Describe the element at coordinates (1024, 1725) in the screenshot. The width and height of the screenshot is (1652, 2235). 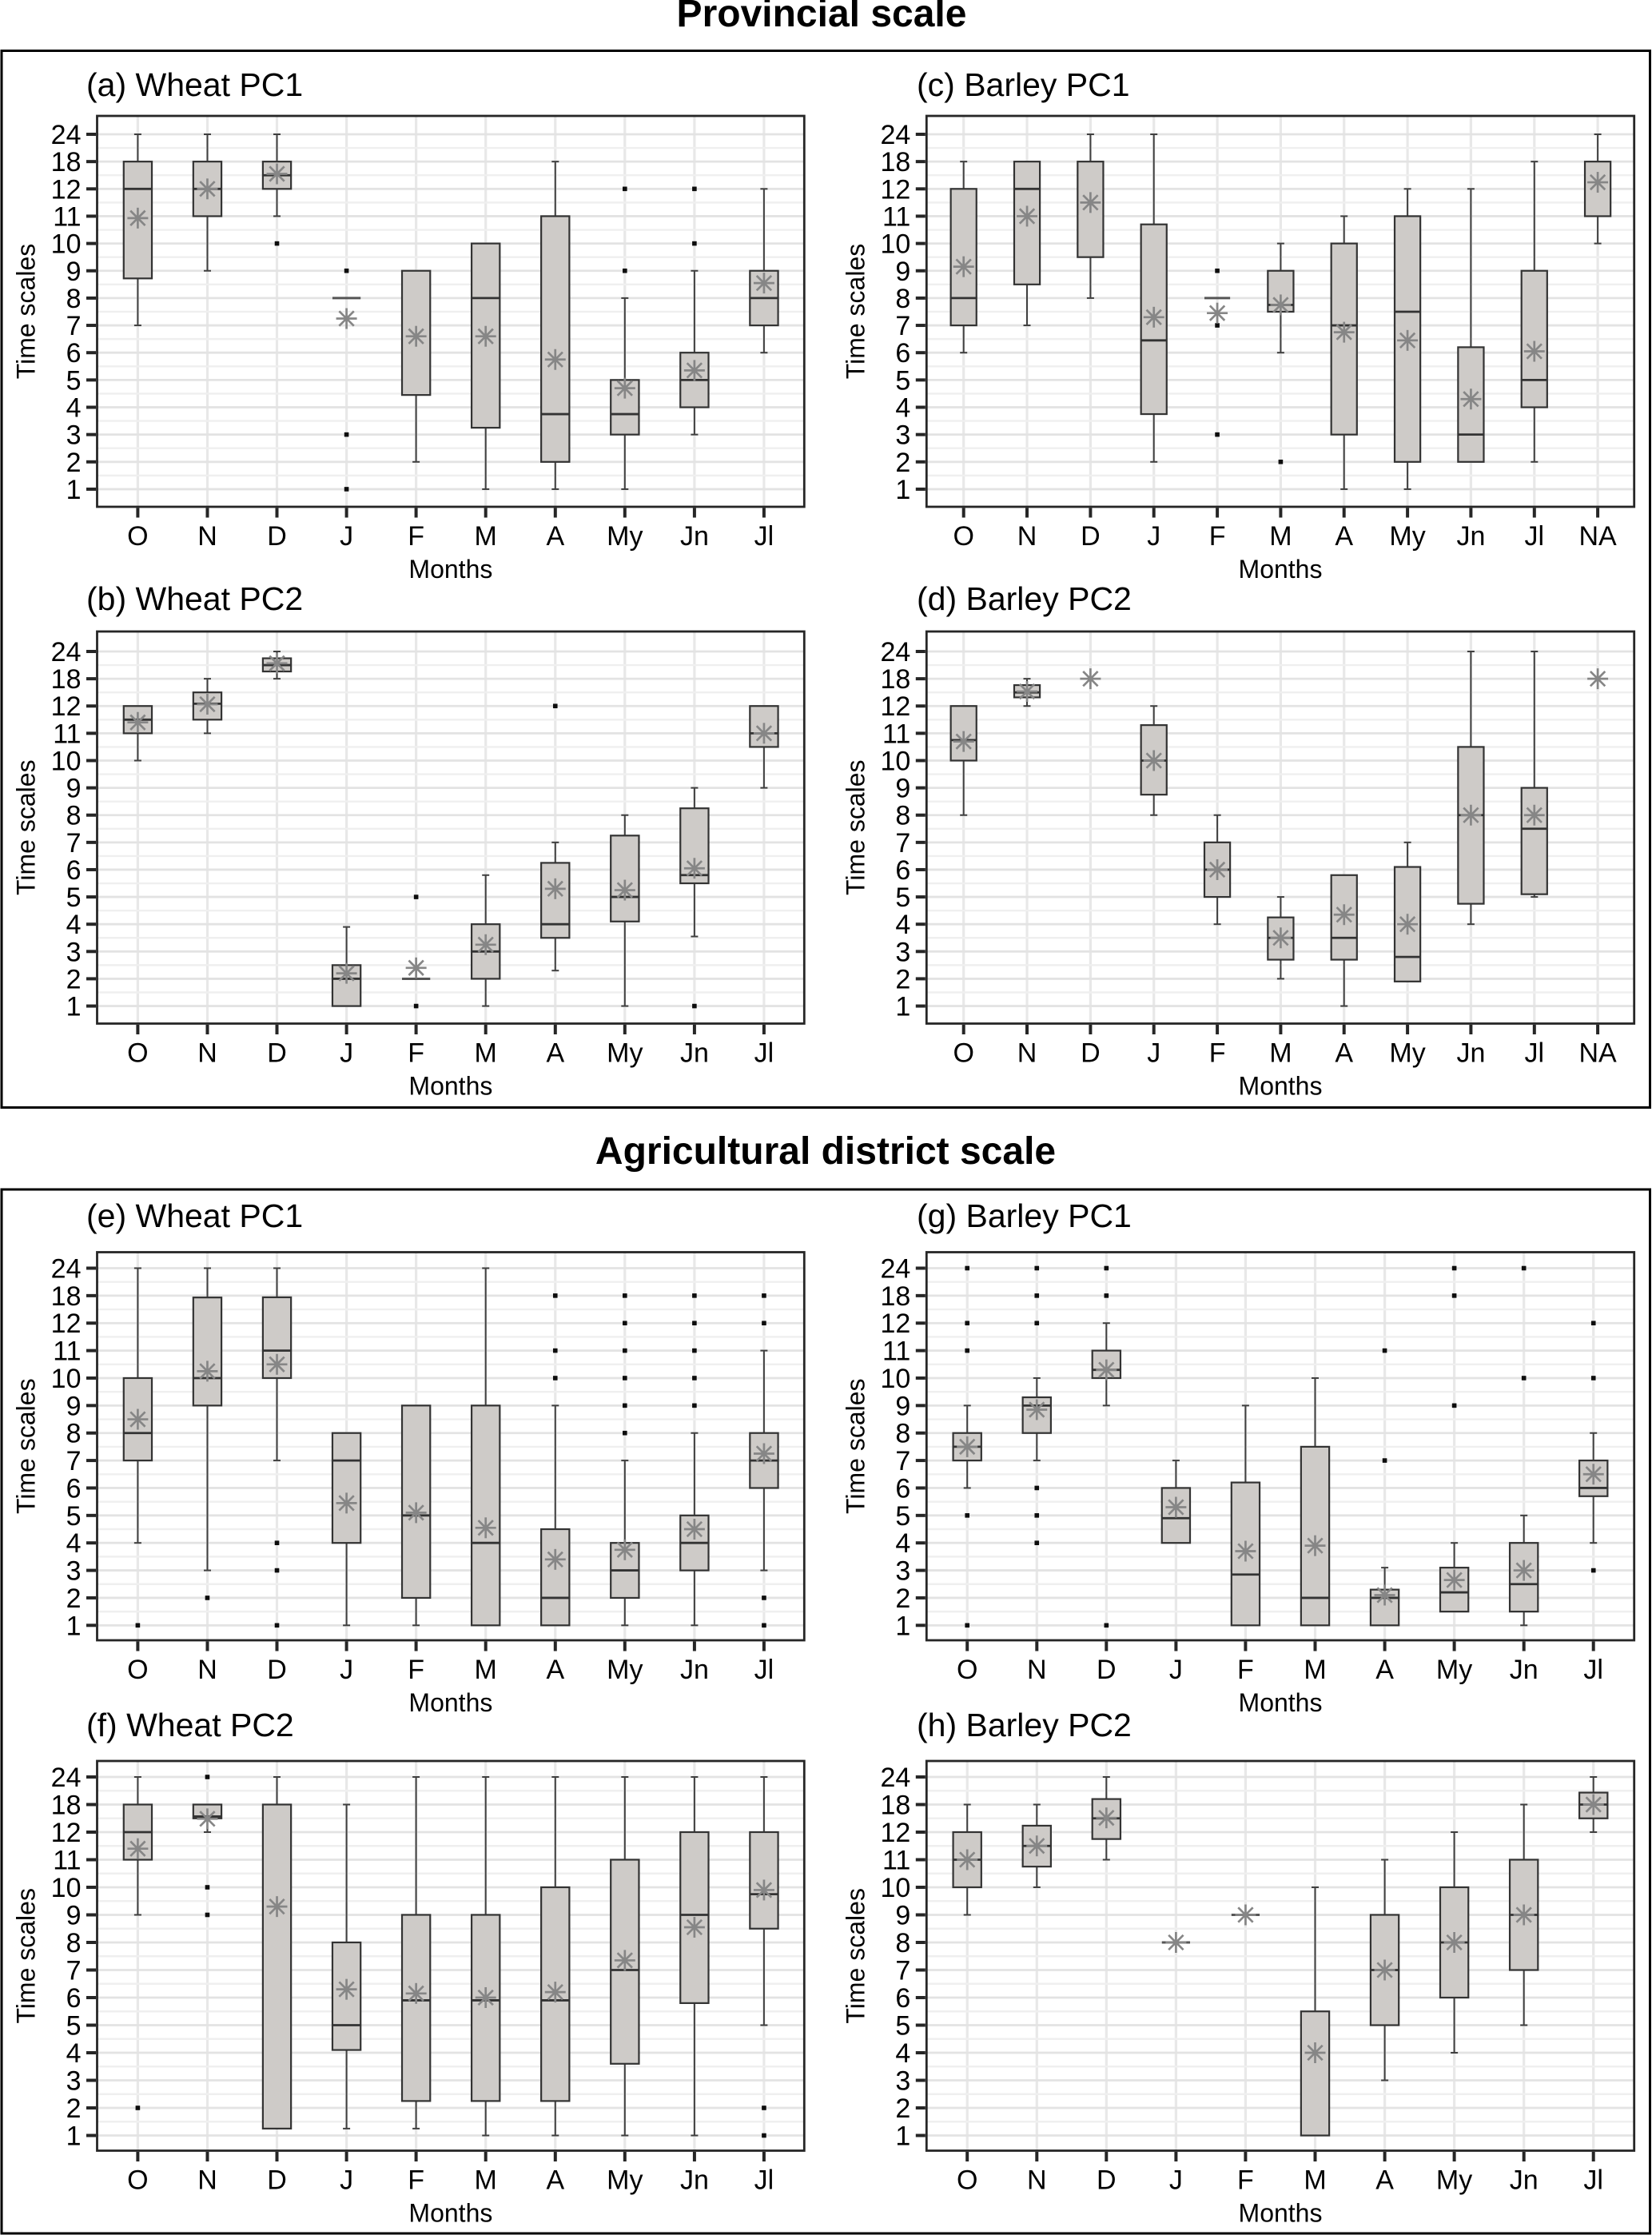
I see `svg-text: (h) Barley PC2` at that location.